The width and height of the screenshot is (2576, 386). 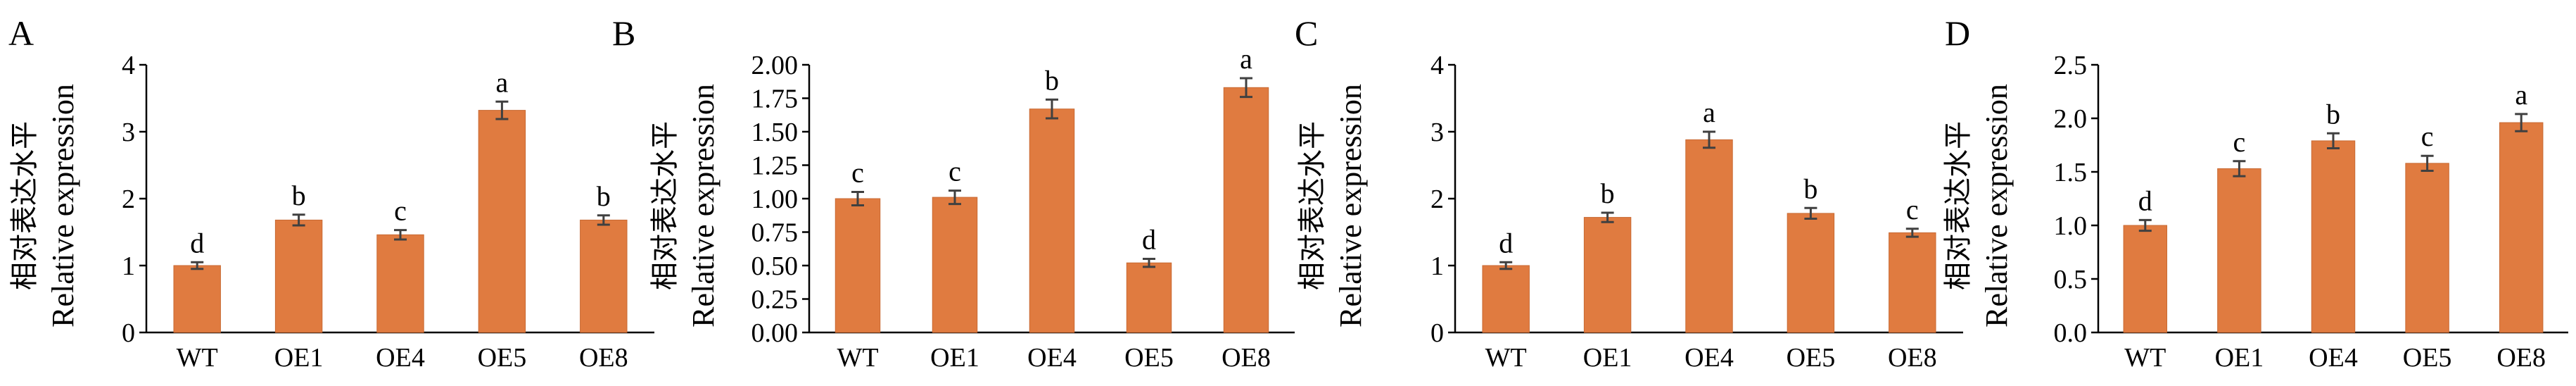 I want to click on panel-letter: B, so click(x=623, y=33).